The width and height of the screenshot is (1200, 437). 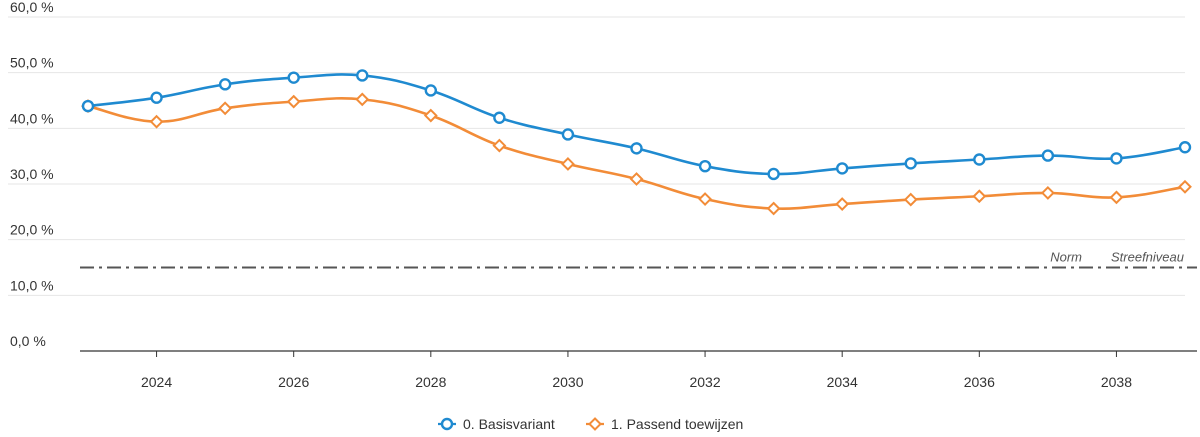 What do you see at coordinates (156, 382) in the screenshot?
I see `x-tick-label: 2024` at bounding box center [156, 382].